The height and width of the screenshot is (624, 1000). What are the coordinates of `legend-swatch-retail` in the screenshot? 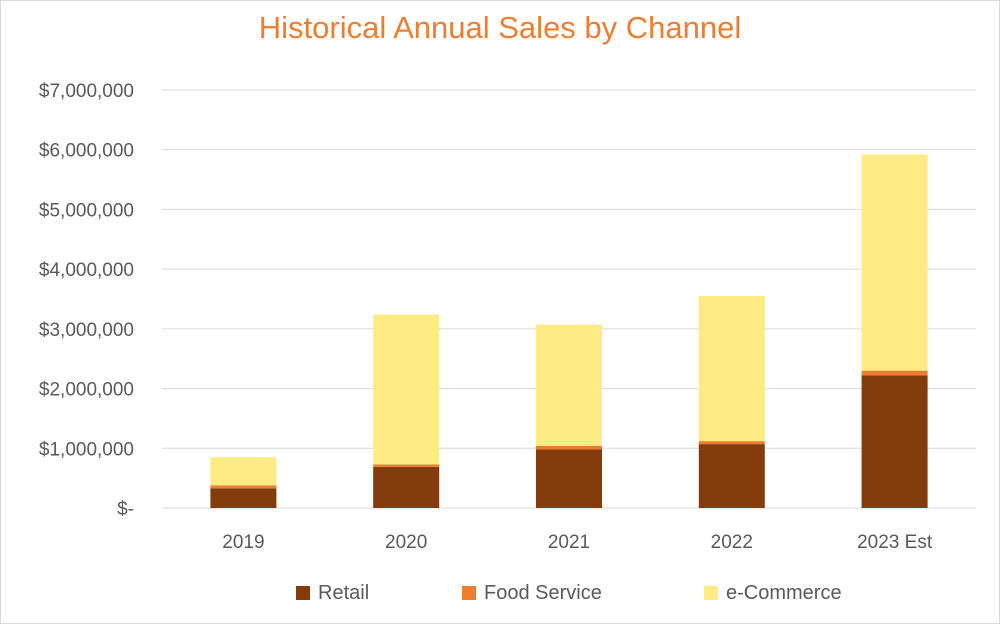 It's located at (303, 593).